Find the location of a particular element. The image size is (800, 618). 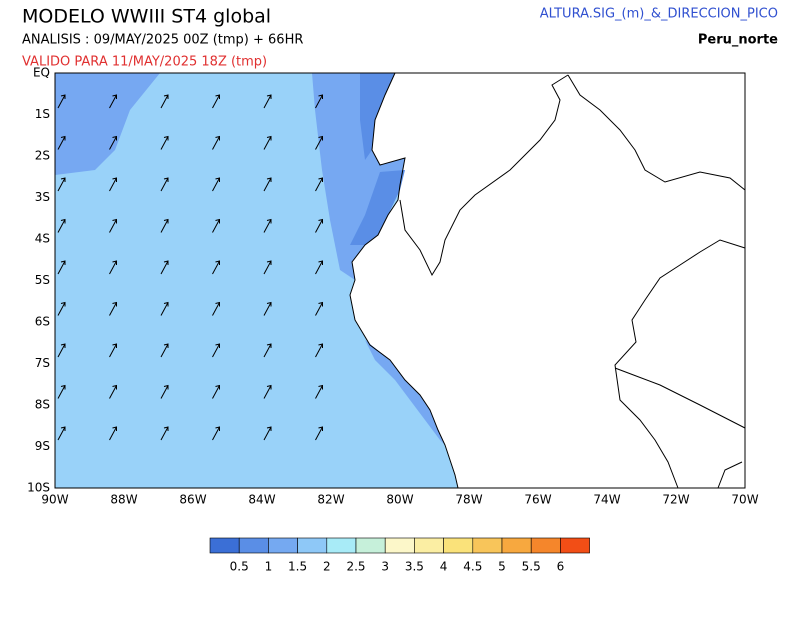

x-tick-label: 88W is located at coordinates (123, 500).